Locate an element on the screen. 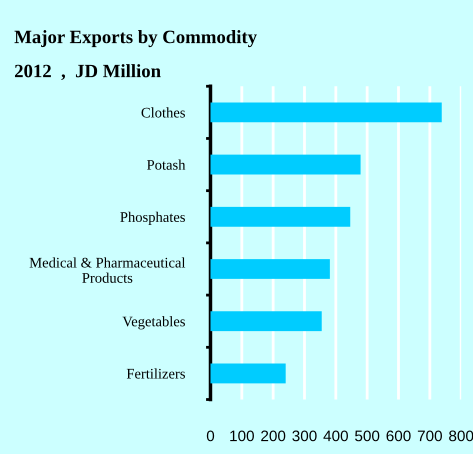  y-tick-label: Medical & Pharmaceutical Products is located at coordinates (108, 270).